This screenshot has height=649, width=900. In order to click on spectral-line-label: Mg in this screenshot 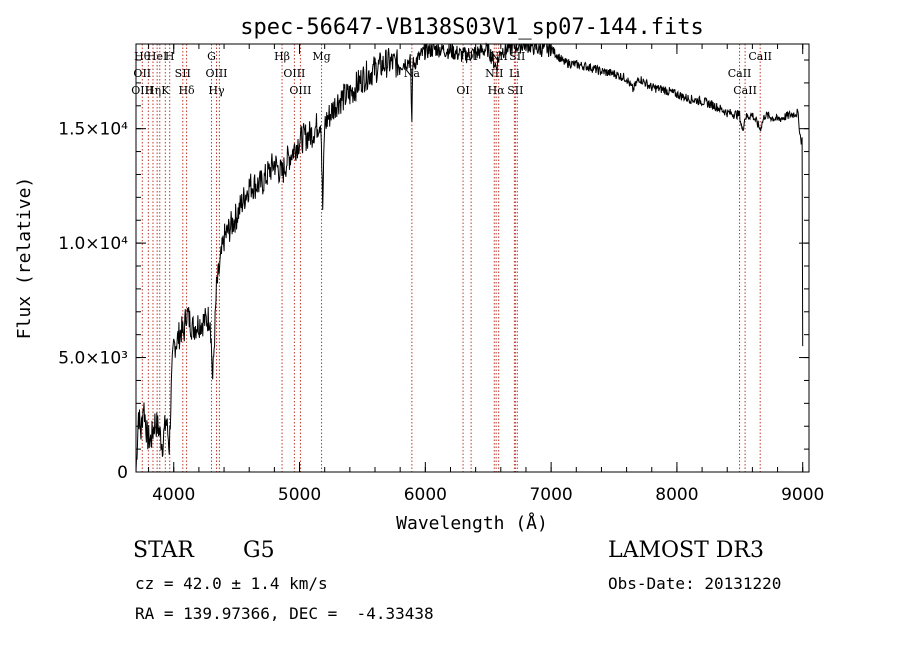, I will do `click(321, 56)`.